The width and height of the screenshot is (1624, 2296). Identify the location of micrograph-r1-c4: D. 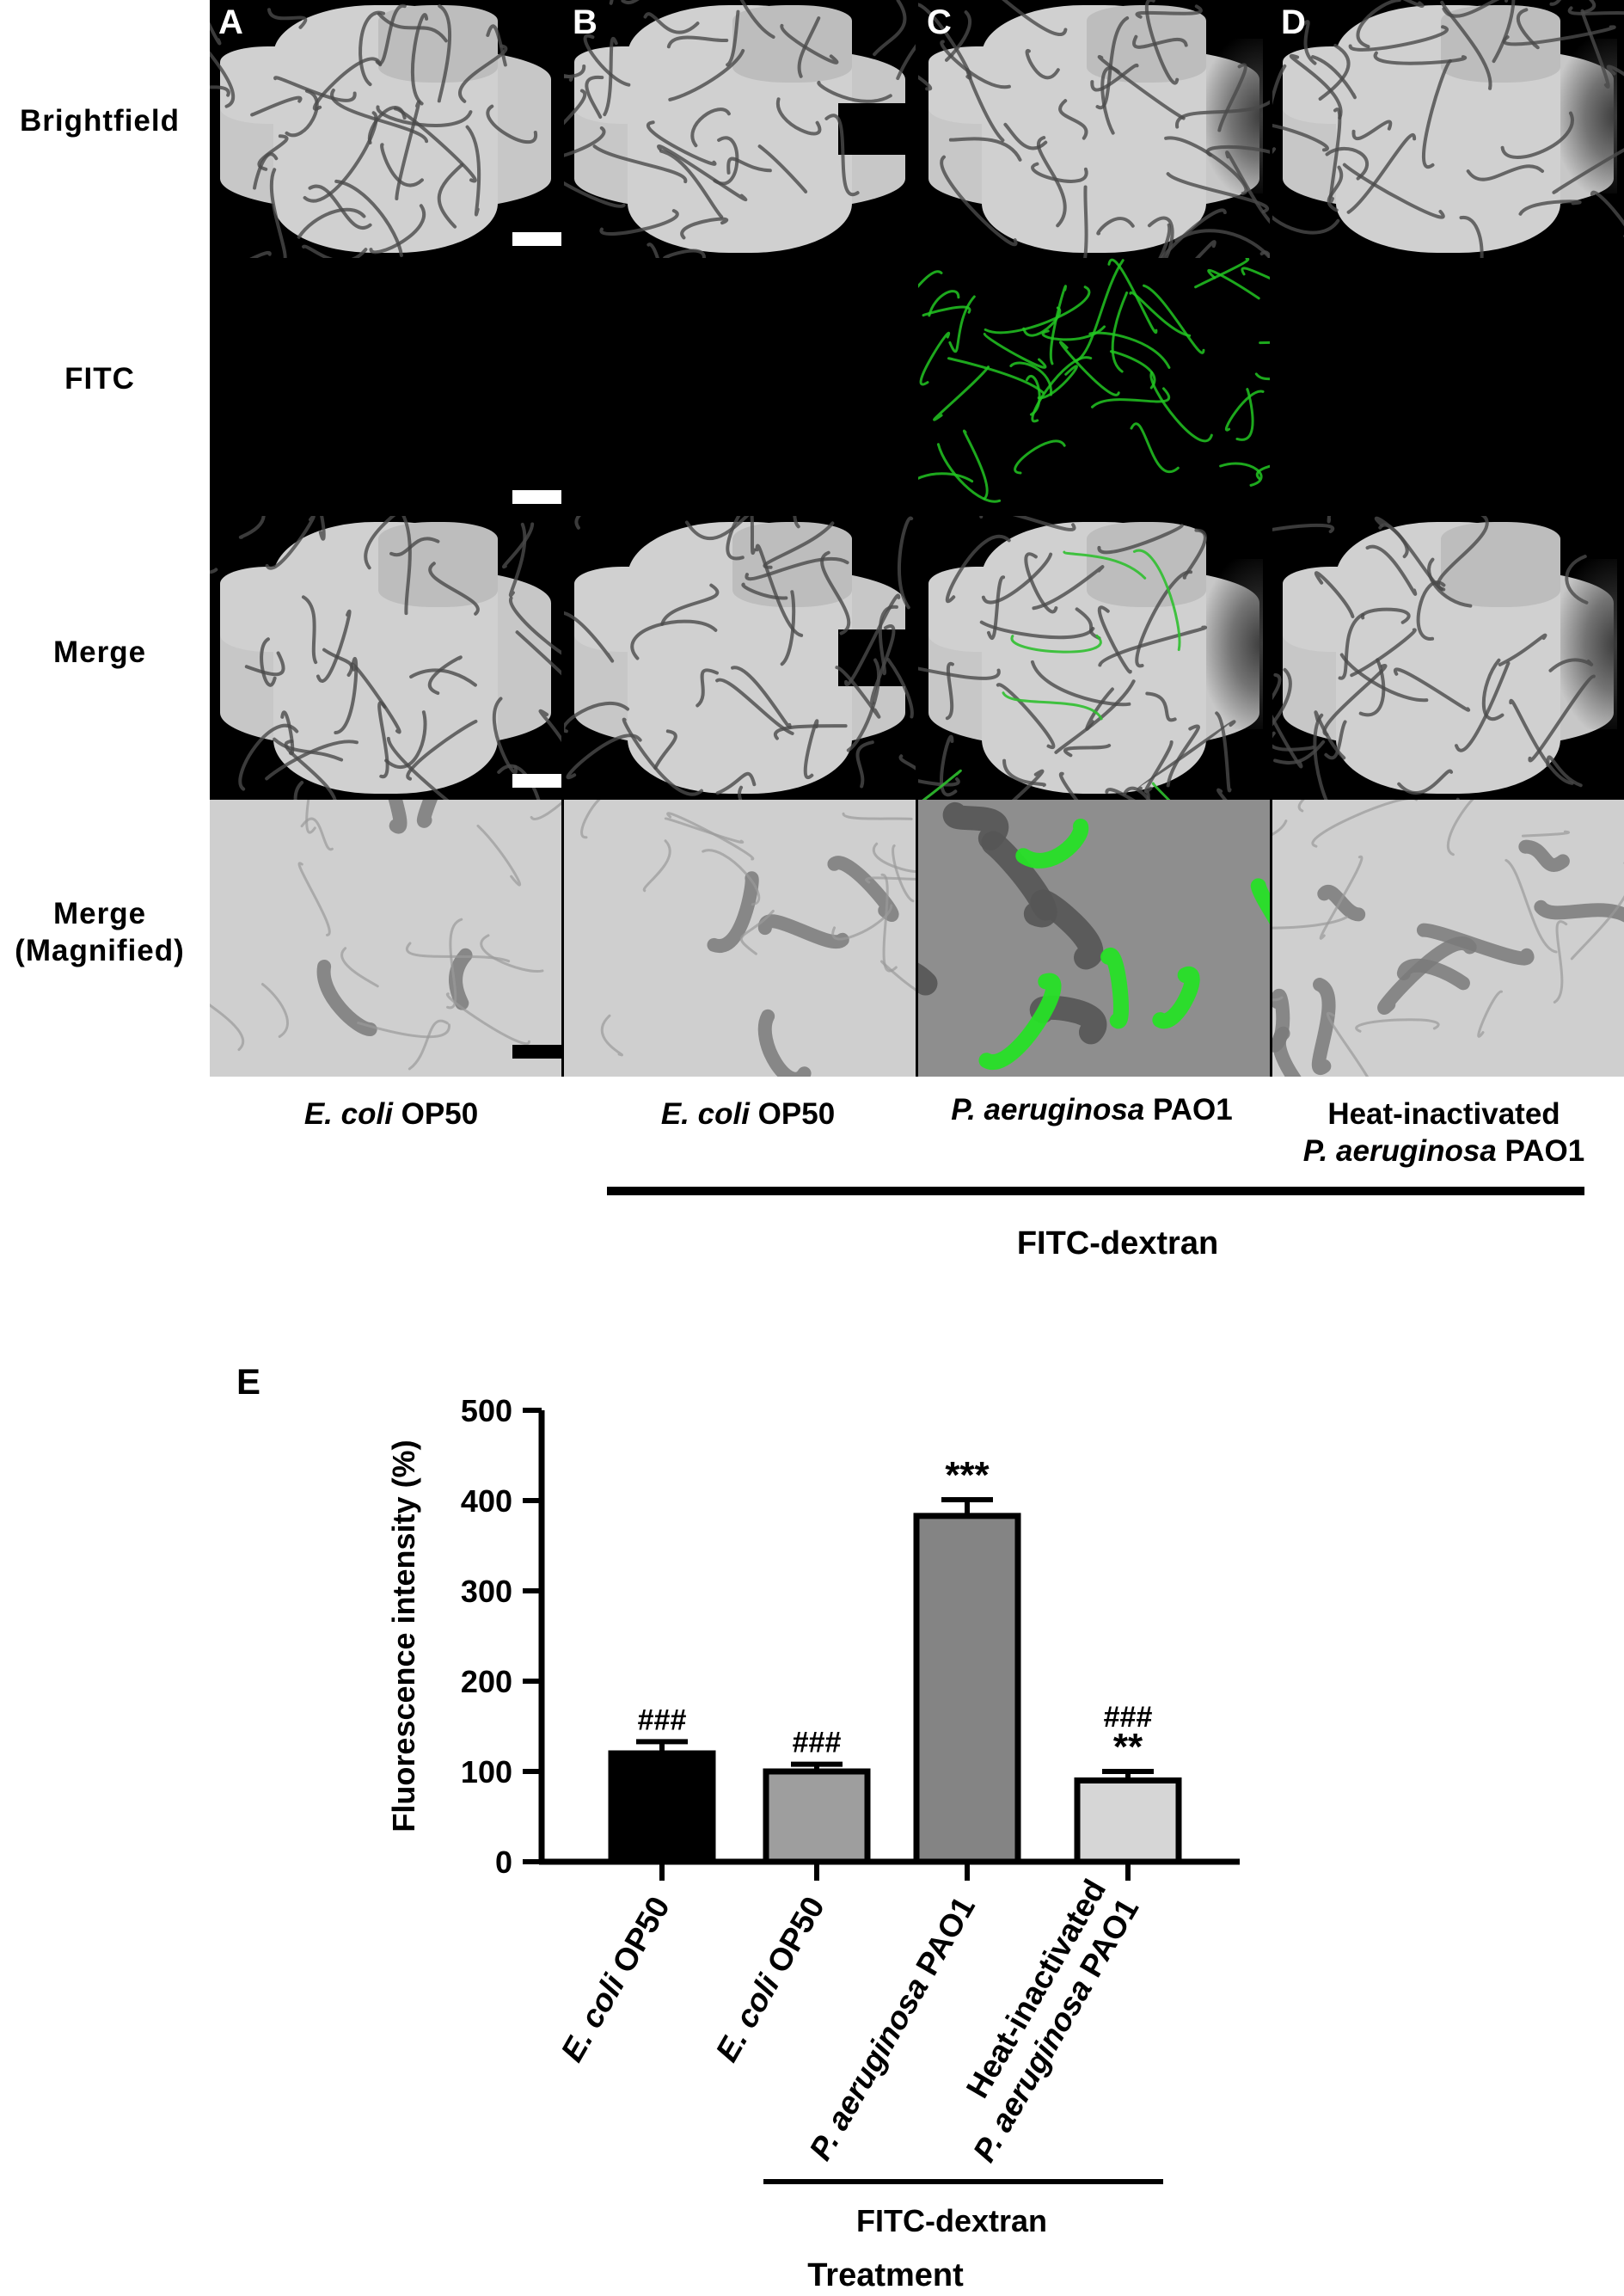
(1448, 129).